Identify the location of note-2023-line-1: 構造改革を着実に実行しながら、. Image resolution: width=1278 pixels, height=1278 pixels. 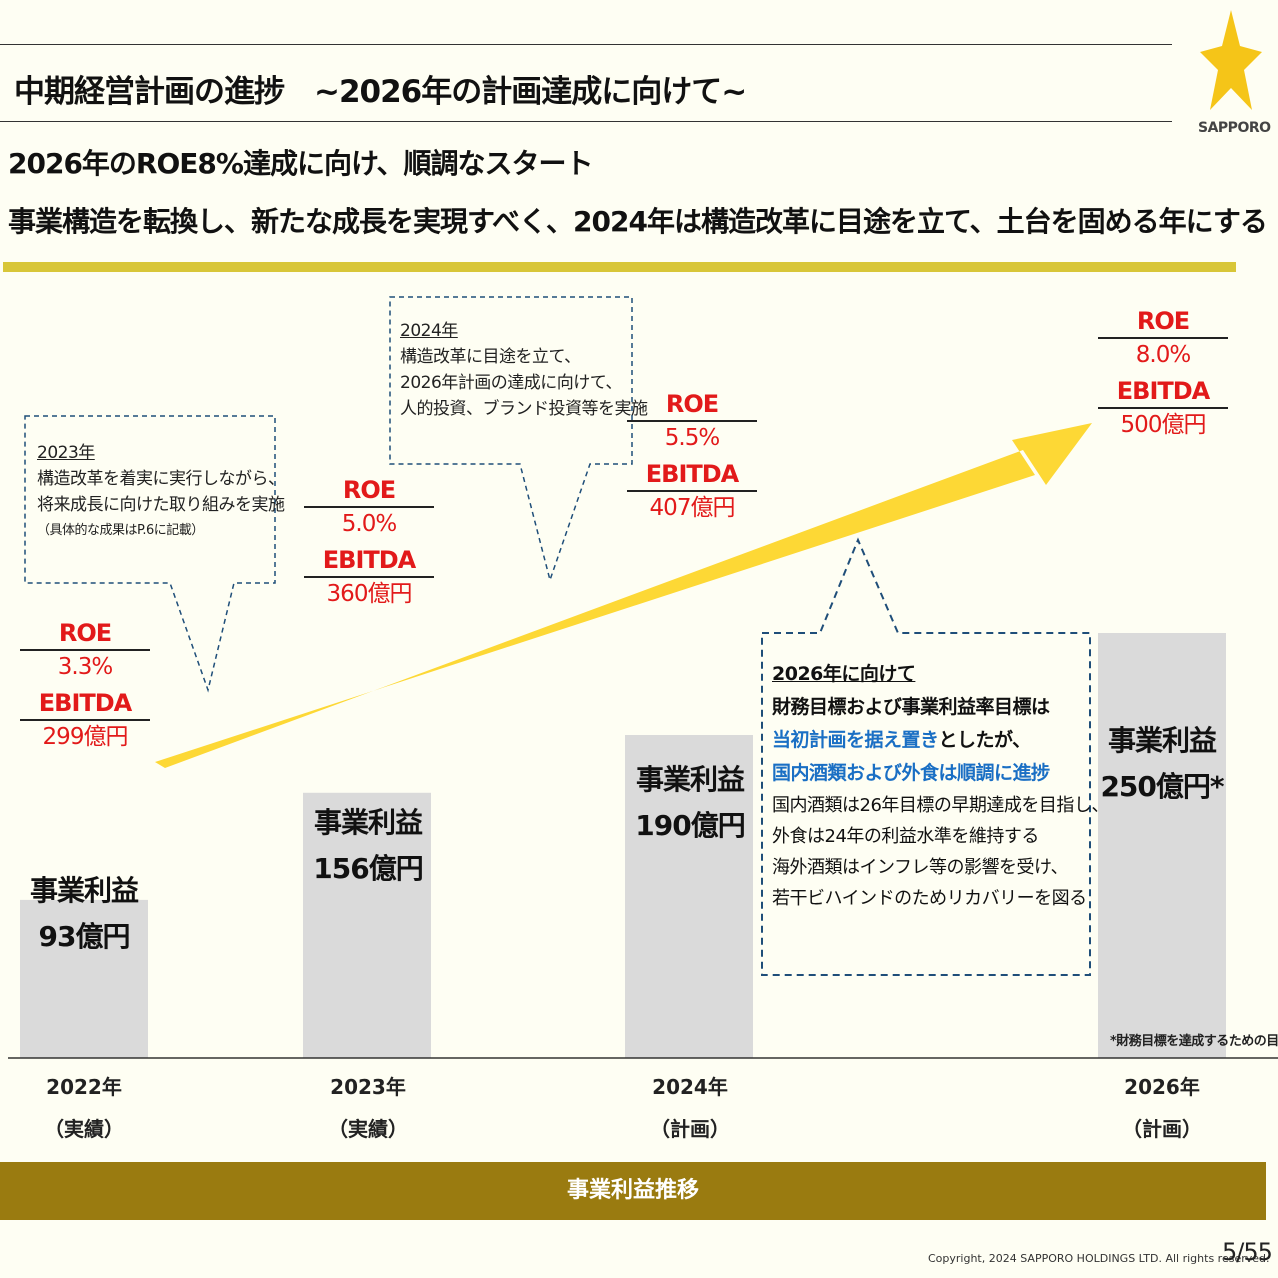
(161, 479).